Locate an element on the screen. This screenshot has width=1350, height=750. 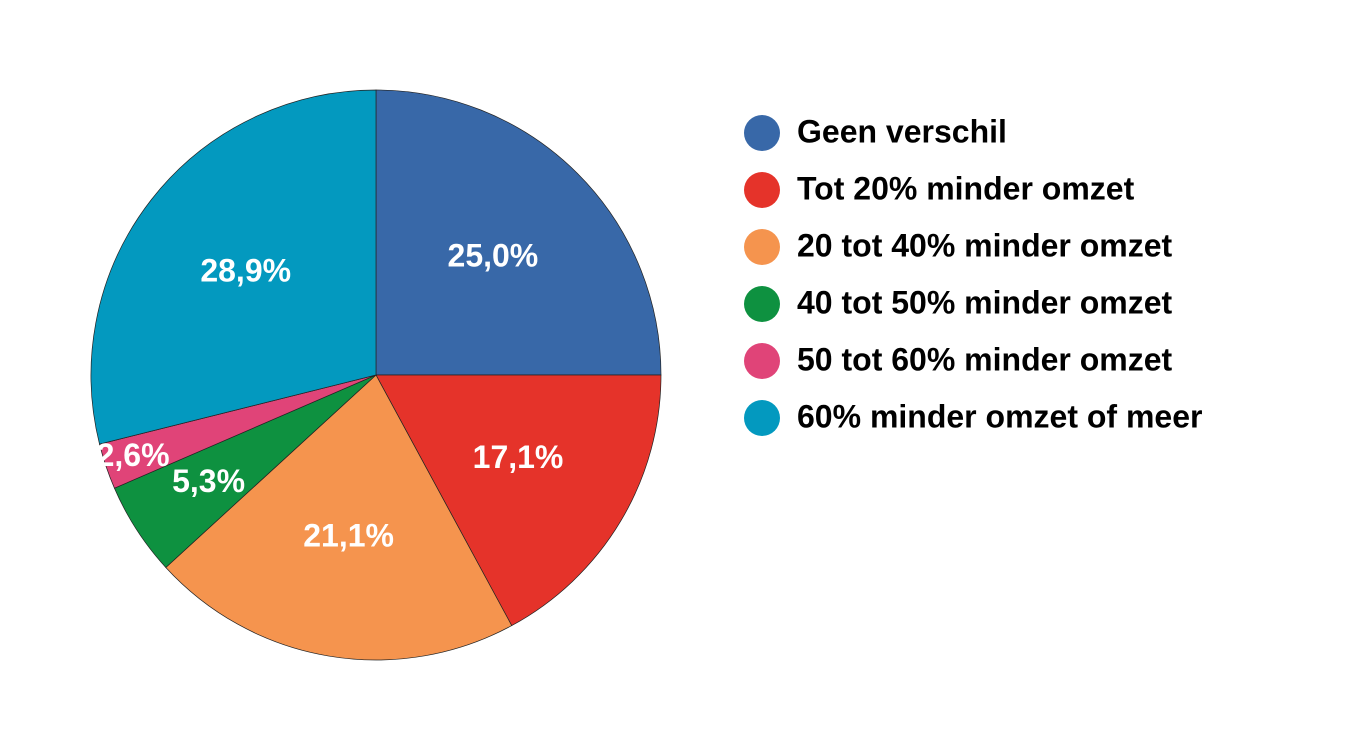
legend-label: 50 tot 60% minder omzet is located at coordinates (985, 359).